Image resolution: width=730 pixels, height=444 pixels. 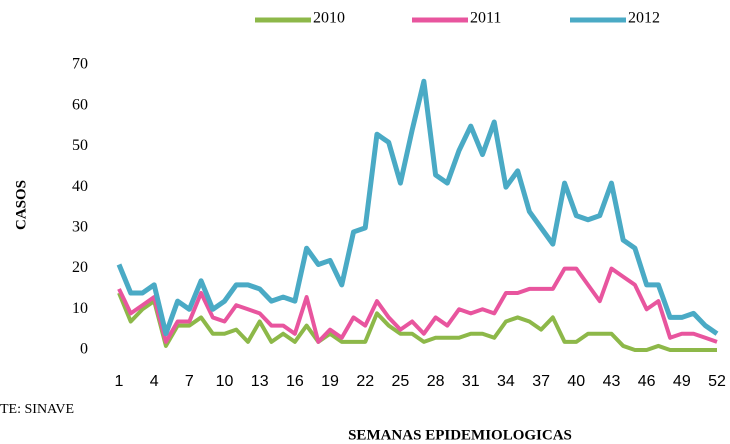 I want to click on x-tick-label: 16, so click(x=295, y=381).